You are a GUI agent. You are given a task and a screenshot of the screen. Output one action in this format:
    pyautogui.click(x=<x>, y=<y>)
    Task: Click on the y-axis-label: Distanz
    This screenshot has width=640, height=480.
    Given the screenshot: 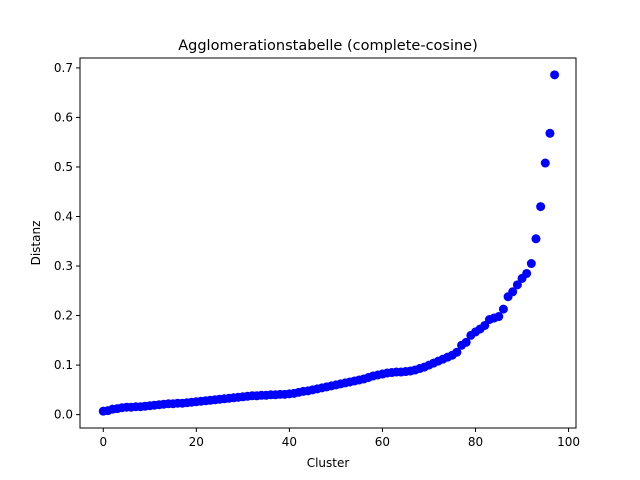 What is the action you would take?
    pyautogui.click(x=36, y=243)
    